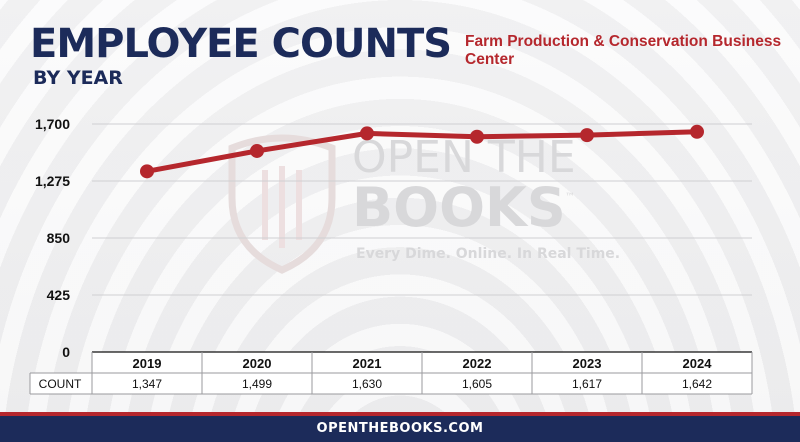  Describe the element at coordinates (400, 414) in the screenshot. I see `footer-stripe` at that location.